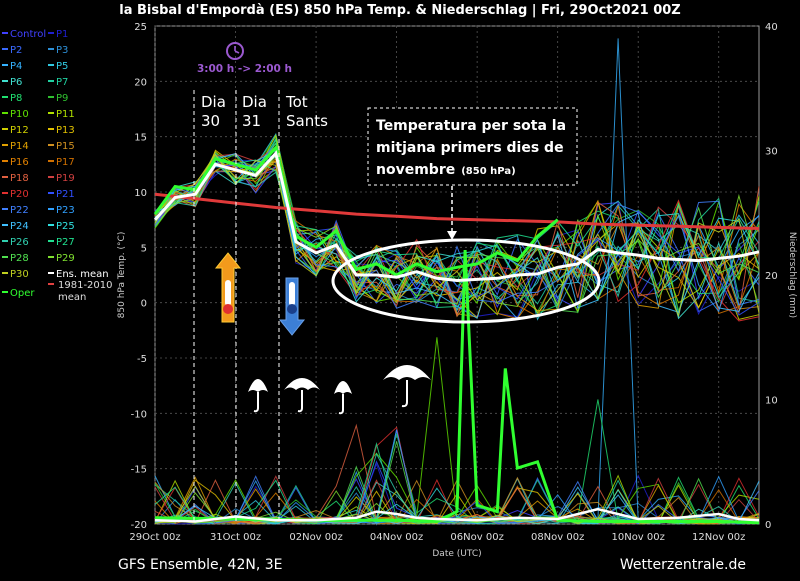  Describe the element at coordinates (62, 50) in the screenshot. I see `legend-label: P3` at that location.